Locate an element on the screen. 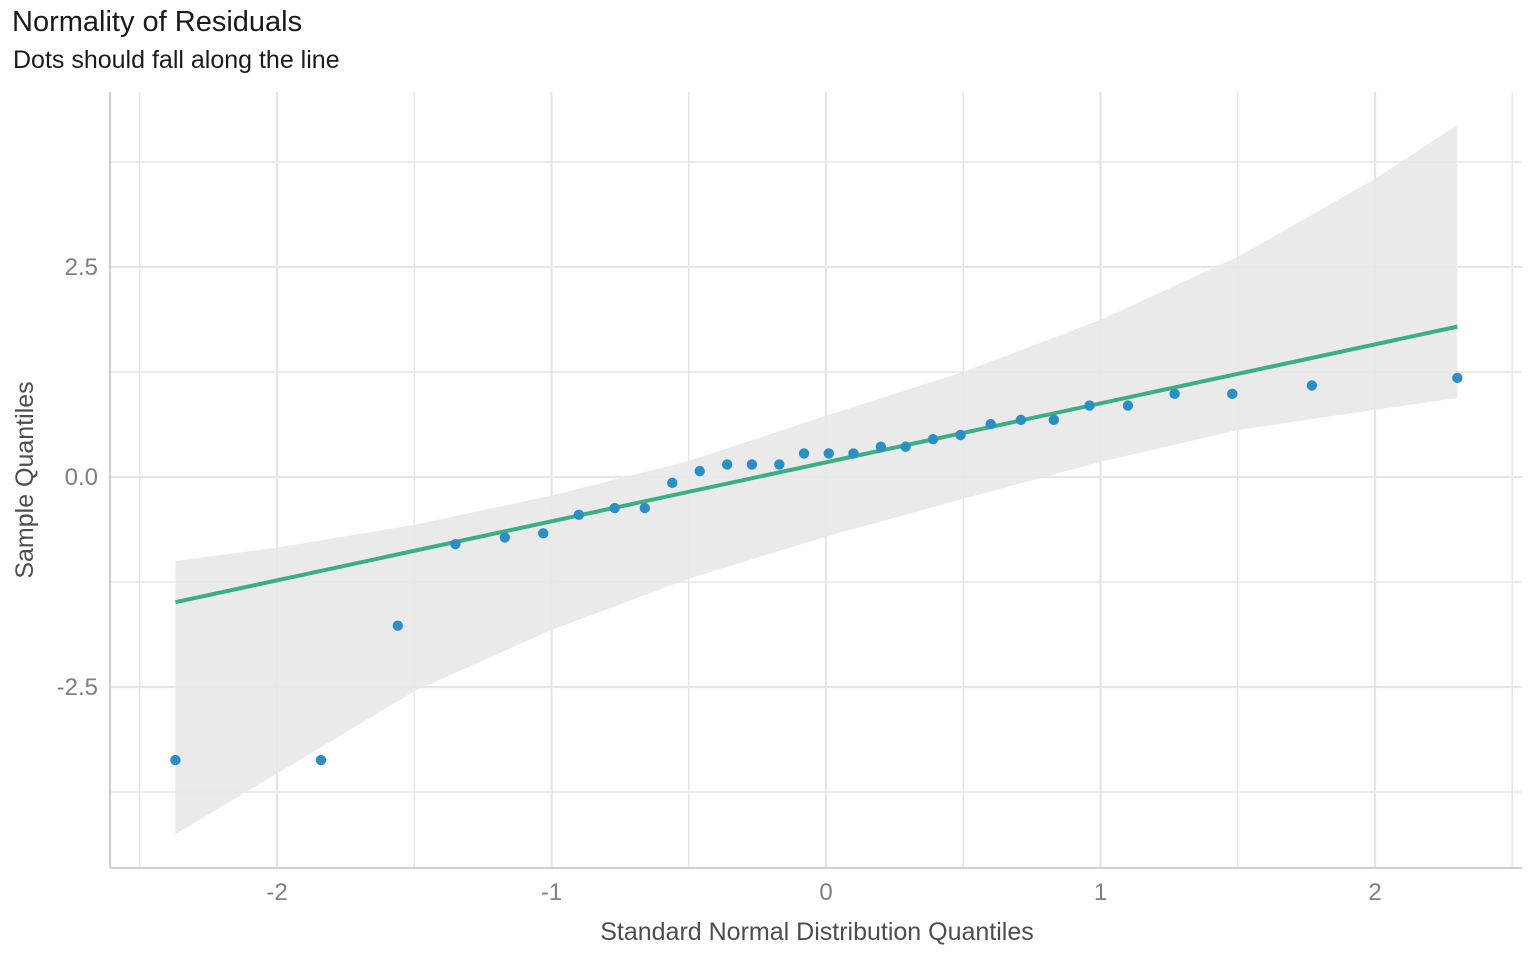  y-tick-label: 0.0 is located at coordinates (81, 477).